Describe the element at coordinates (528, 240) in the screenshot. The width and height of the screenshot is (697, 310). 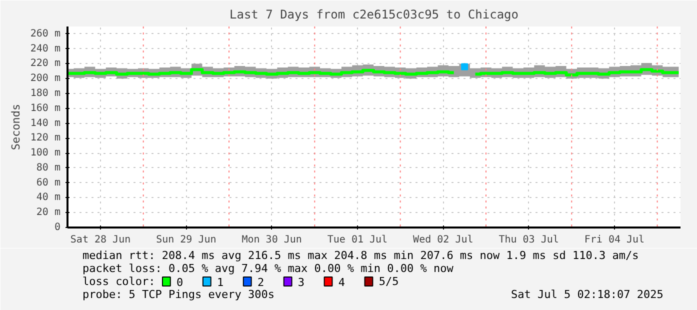
I see `x-tick-label: Thu 03 Jul` at that location.